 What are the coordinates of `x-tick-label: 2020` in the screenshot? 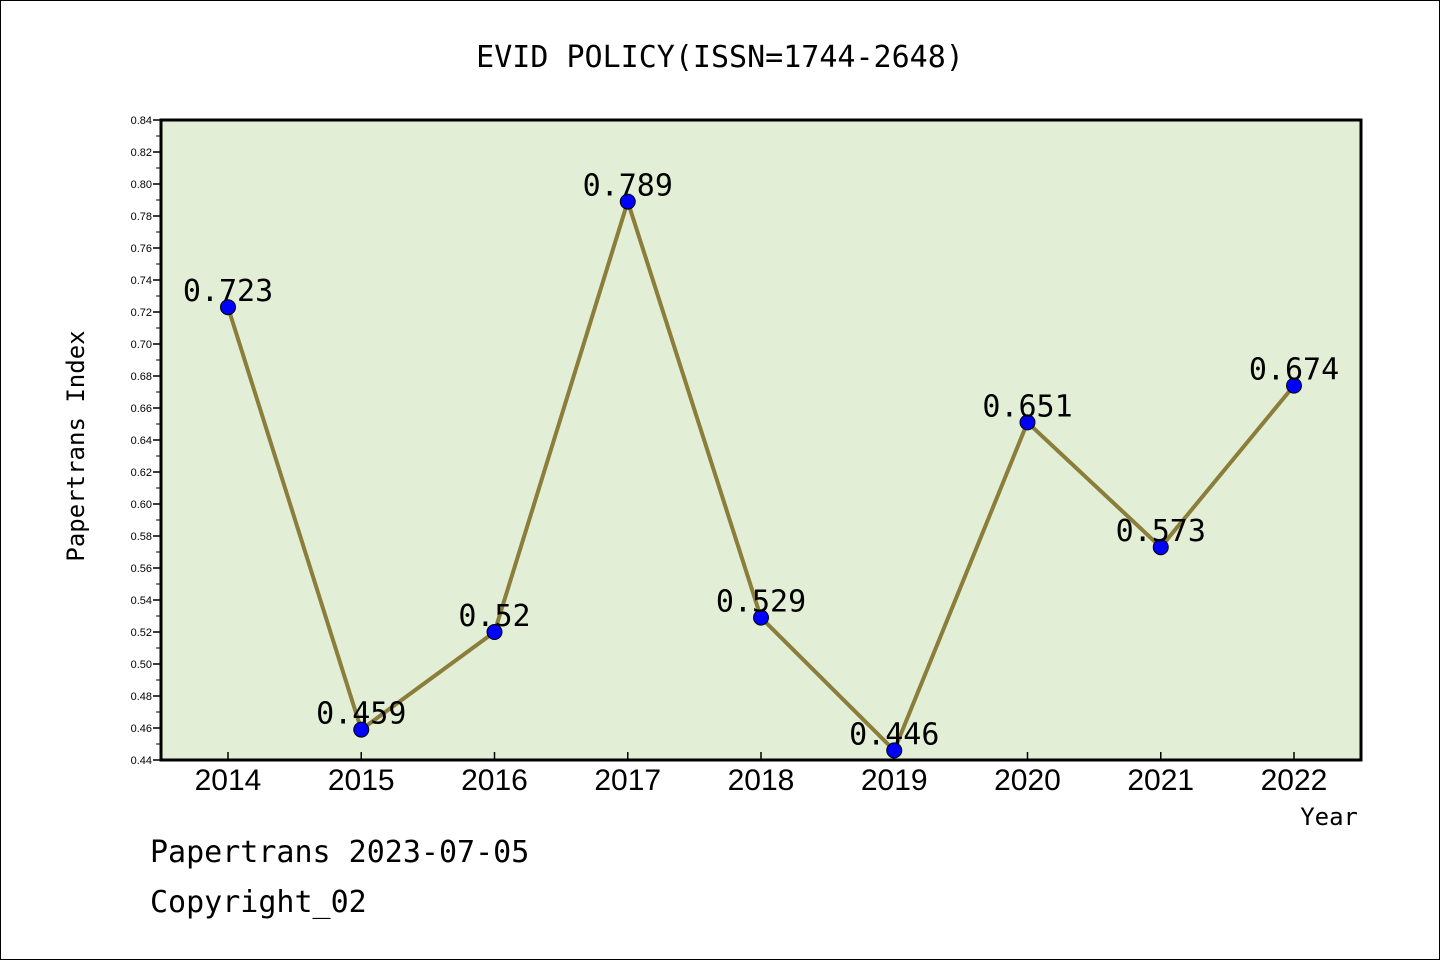 It's located at (1027, 780).